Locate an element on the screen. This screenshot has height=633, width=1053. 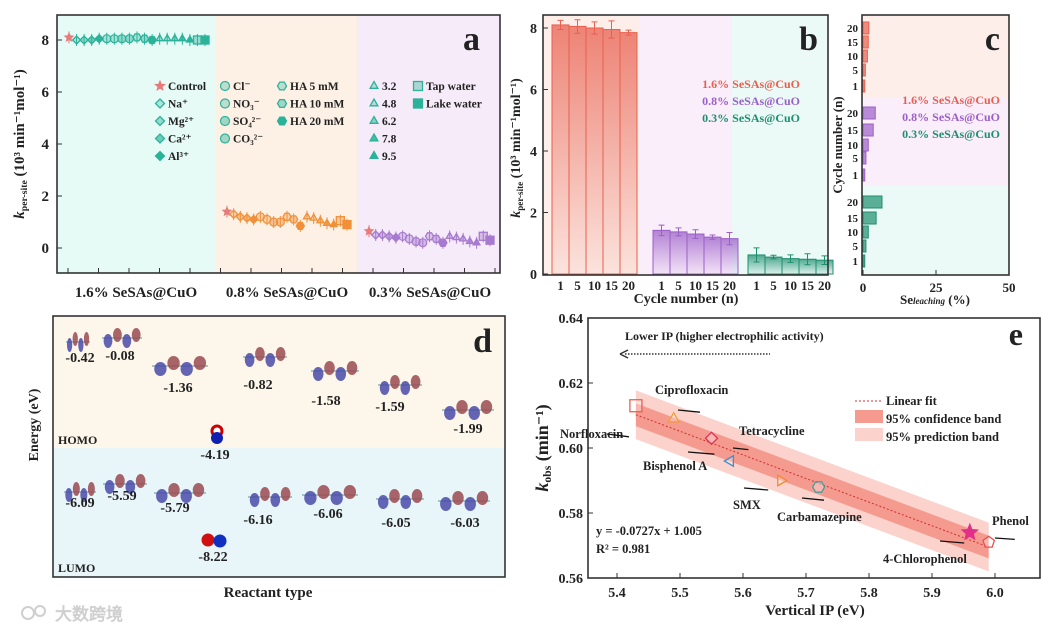
ylabel-sub: per-site is located at coordinates (24, 196).